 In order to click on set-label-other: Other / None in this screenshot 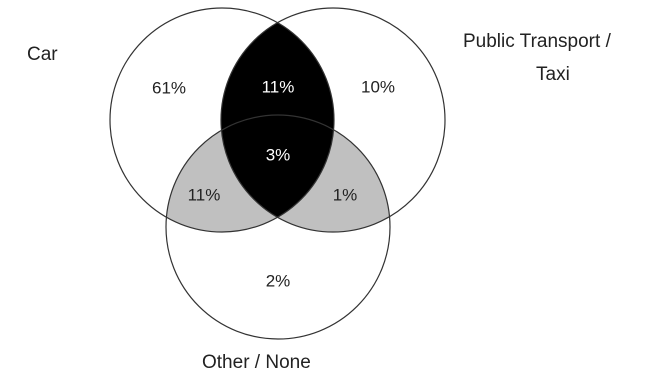, I will do `click(256, 362)`.